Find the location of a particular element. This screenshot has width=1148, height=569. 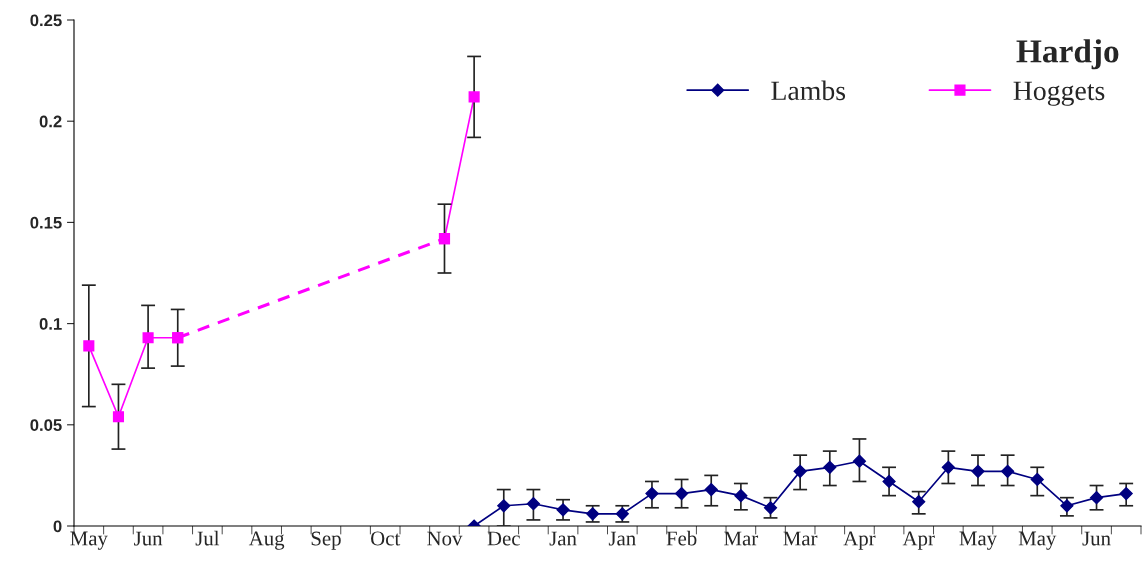

x-tick-label: Aug is located at coordinates (266, 540).